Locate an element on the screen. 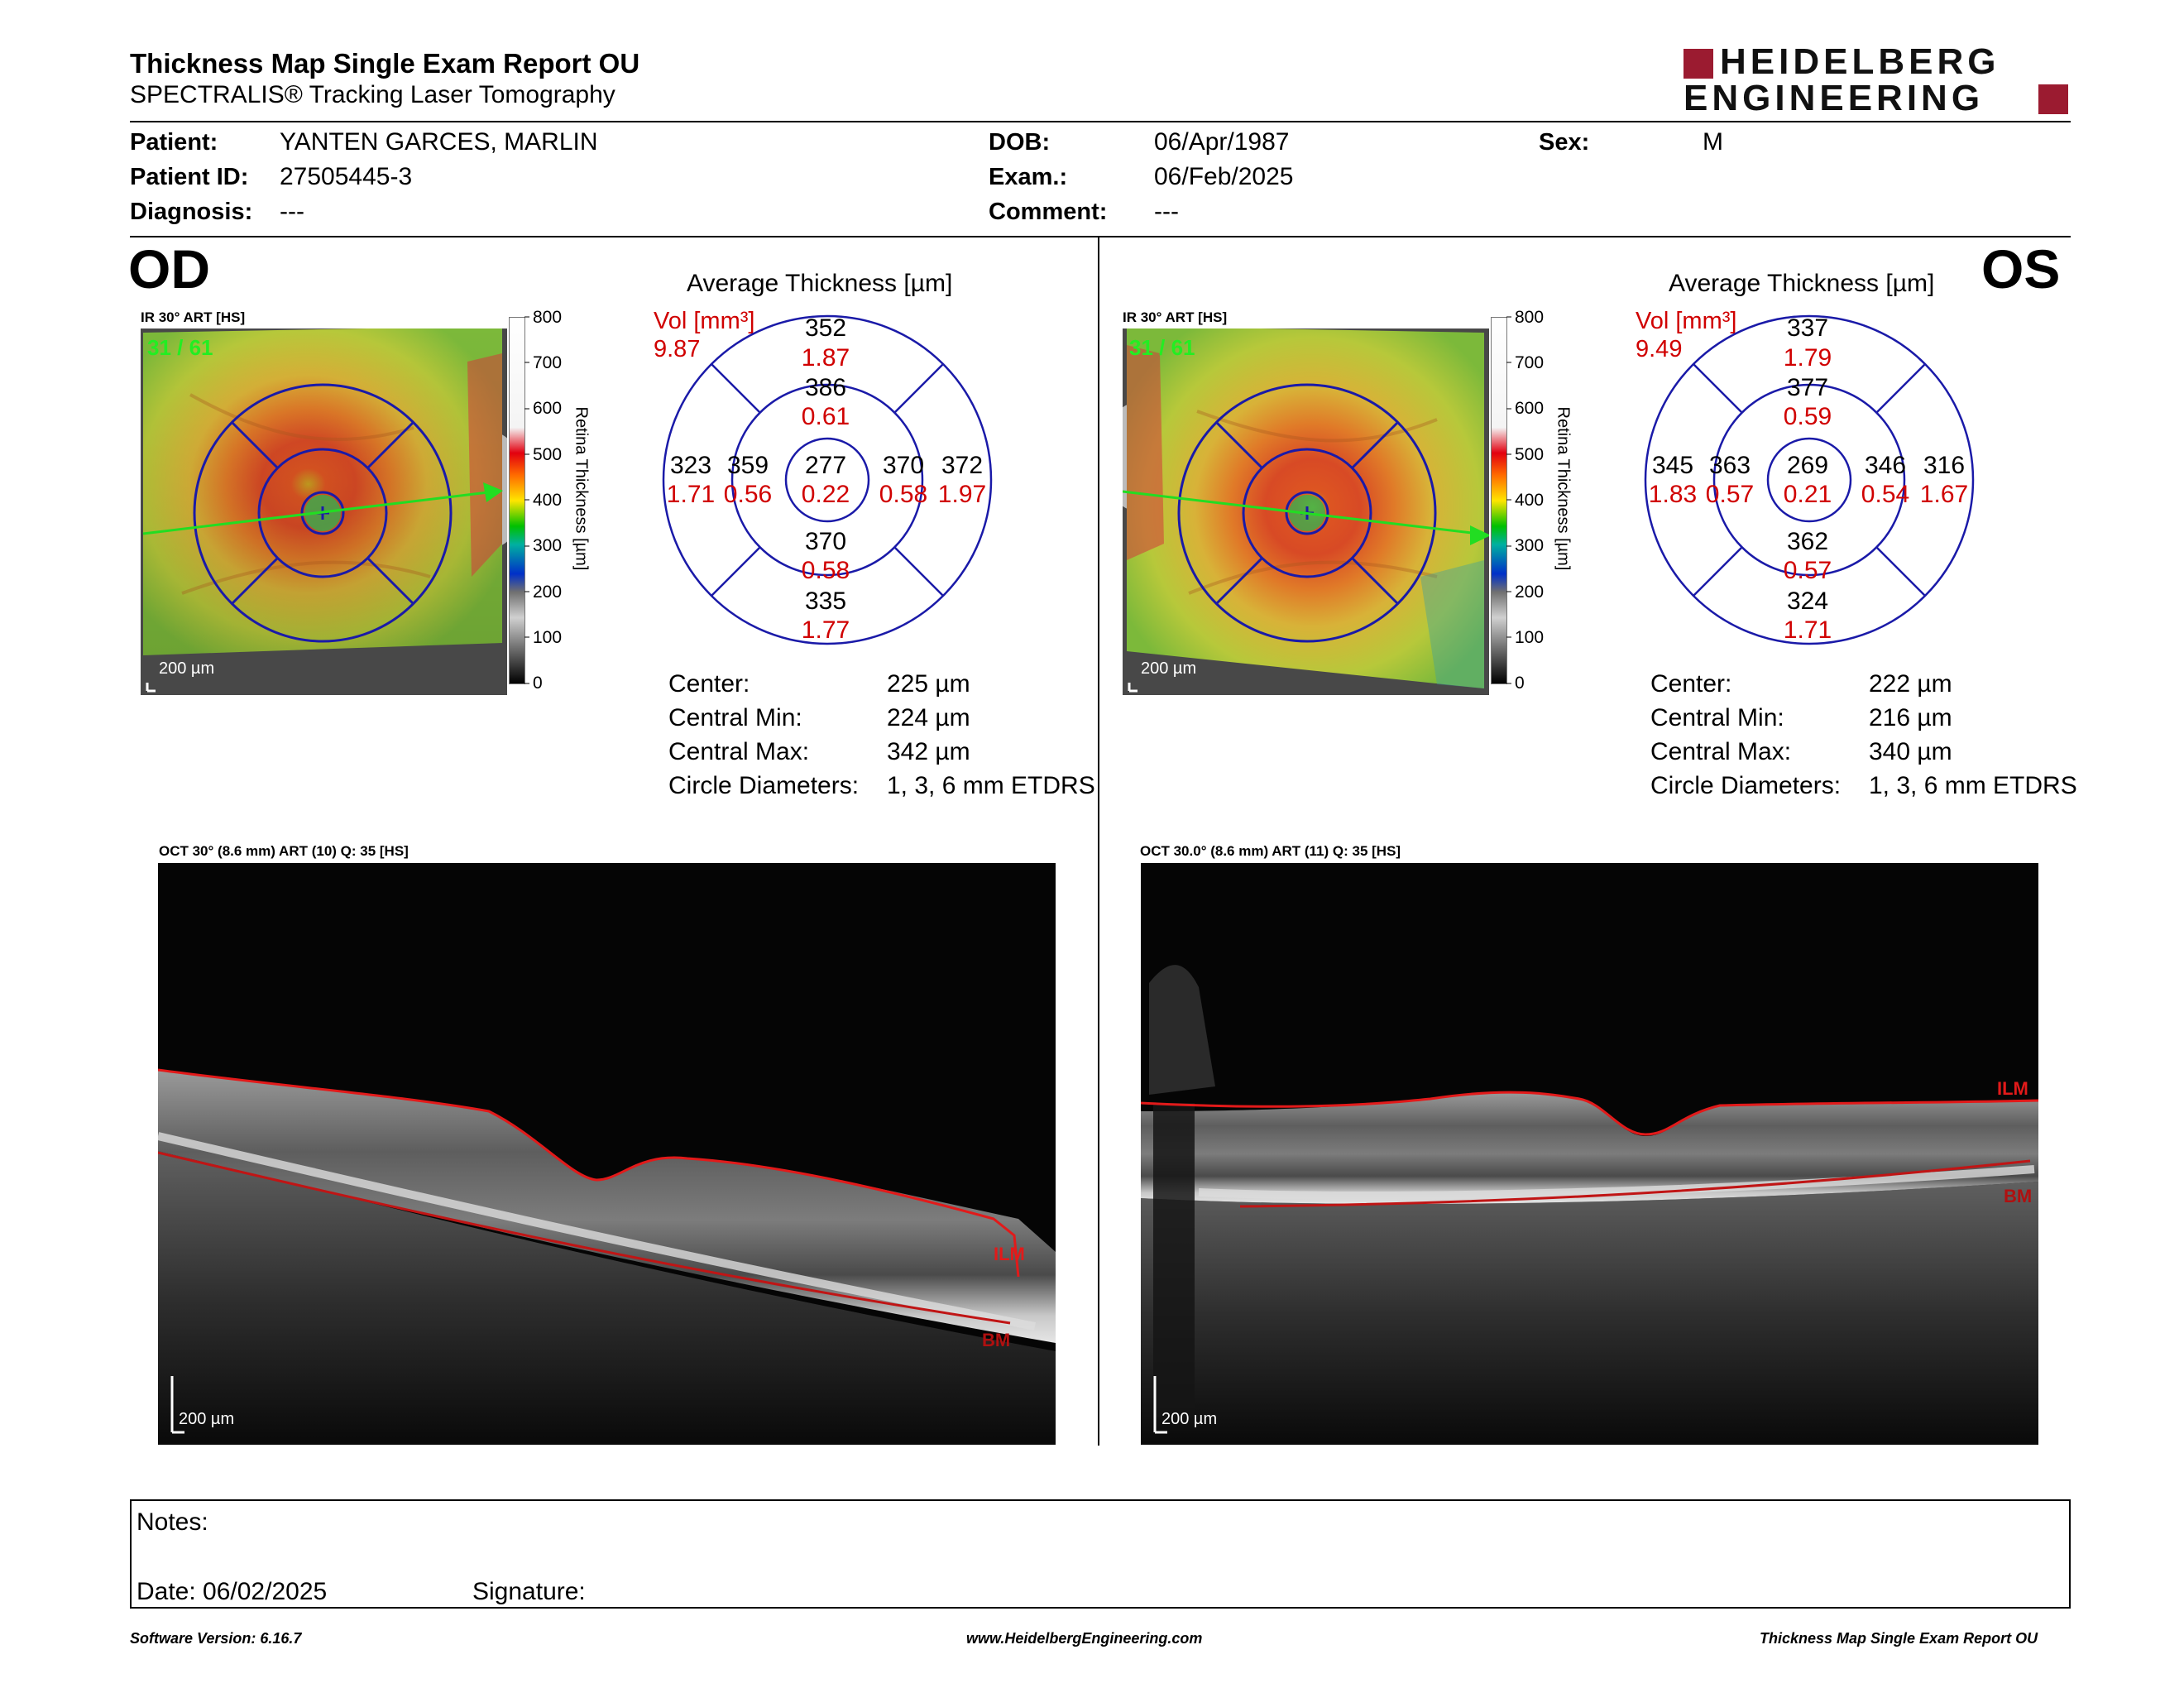  os-tick-800: 800 is located at coordinates (1529, 317).